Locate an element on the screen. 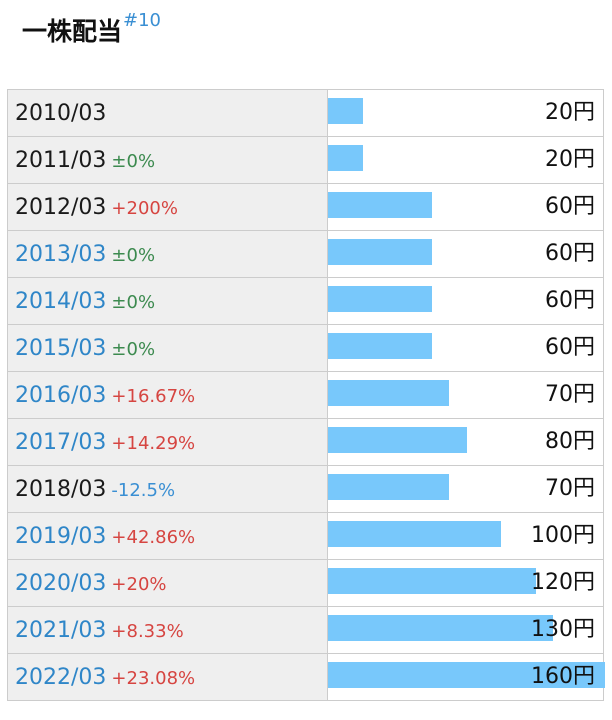 The width and height of the screenshot is (612, 720). change-percent: +14.29% is located at coordinates (153, 443).